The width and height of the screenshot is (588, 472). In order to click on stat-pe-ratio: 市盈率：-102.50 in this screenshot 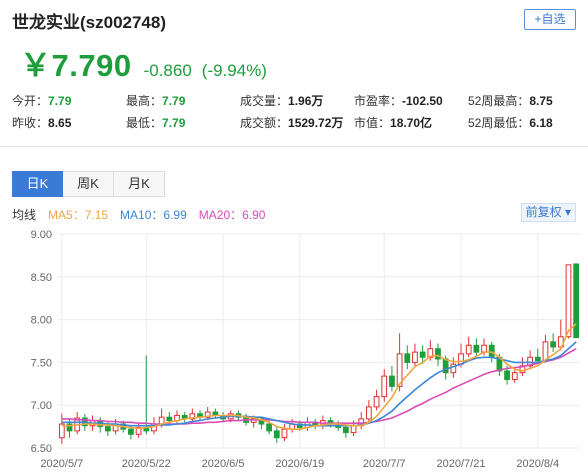, I will do `click(398, 100)`.